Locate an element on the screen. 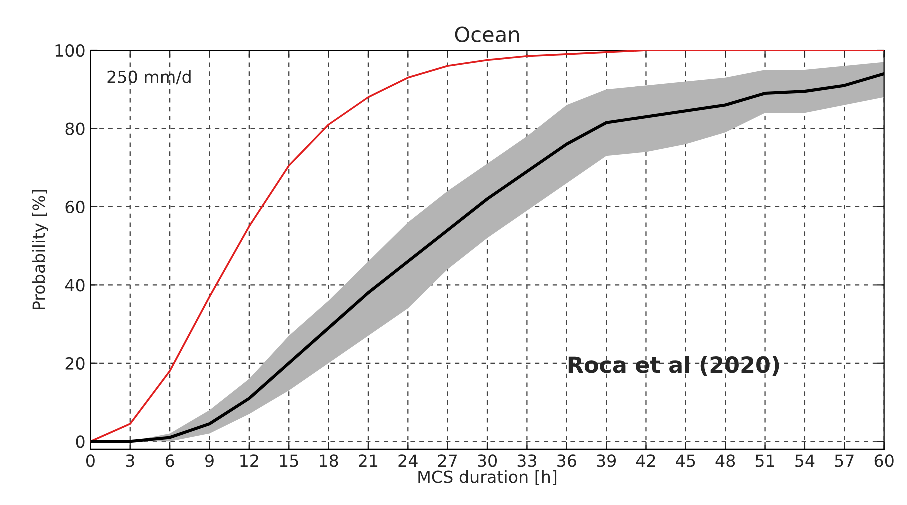 Image resolution: width=907 pixels, height=505 pixels. annotation: Roca et al (2020) is located at coordinates (674, 366).